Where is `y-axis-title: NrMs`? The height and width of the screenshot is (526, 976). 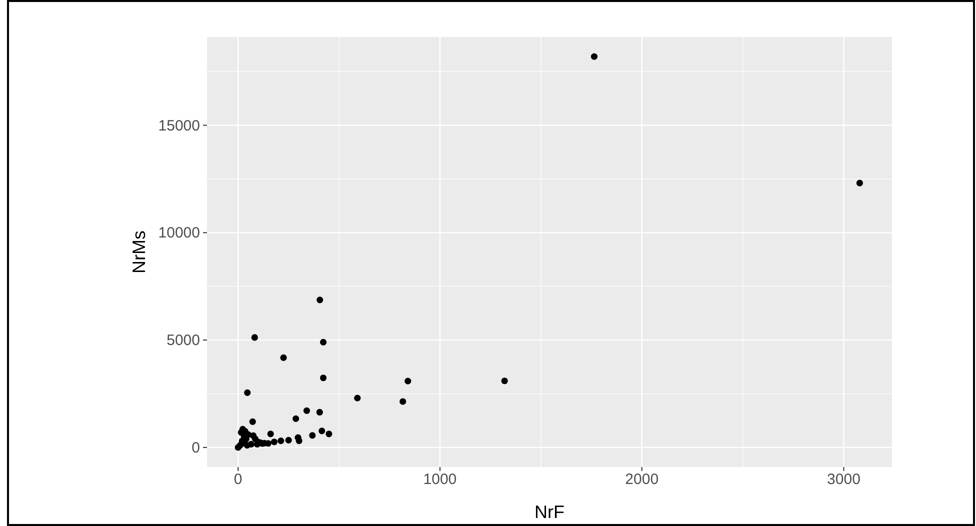 y-axis-title: NrMs is located at coordinates (139, 252).